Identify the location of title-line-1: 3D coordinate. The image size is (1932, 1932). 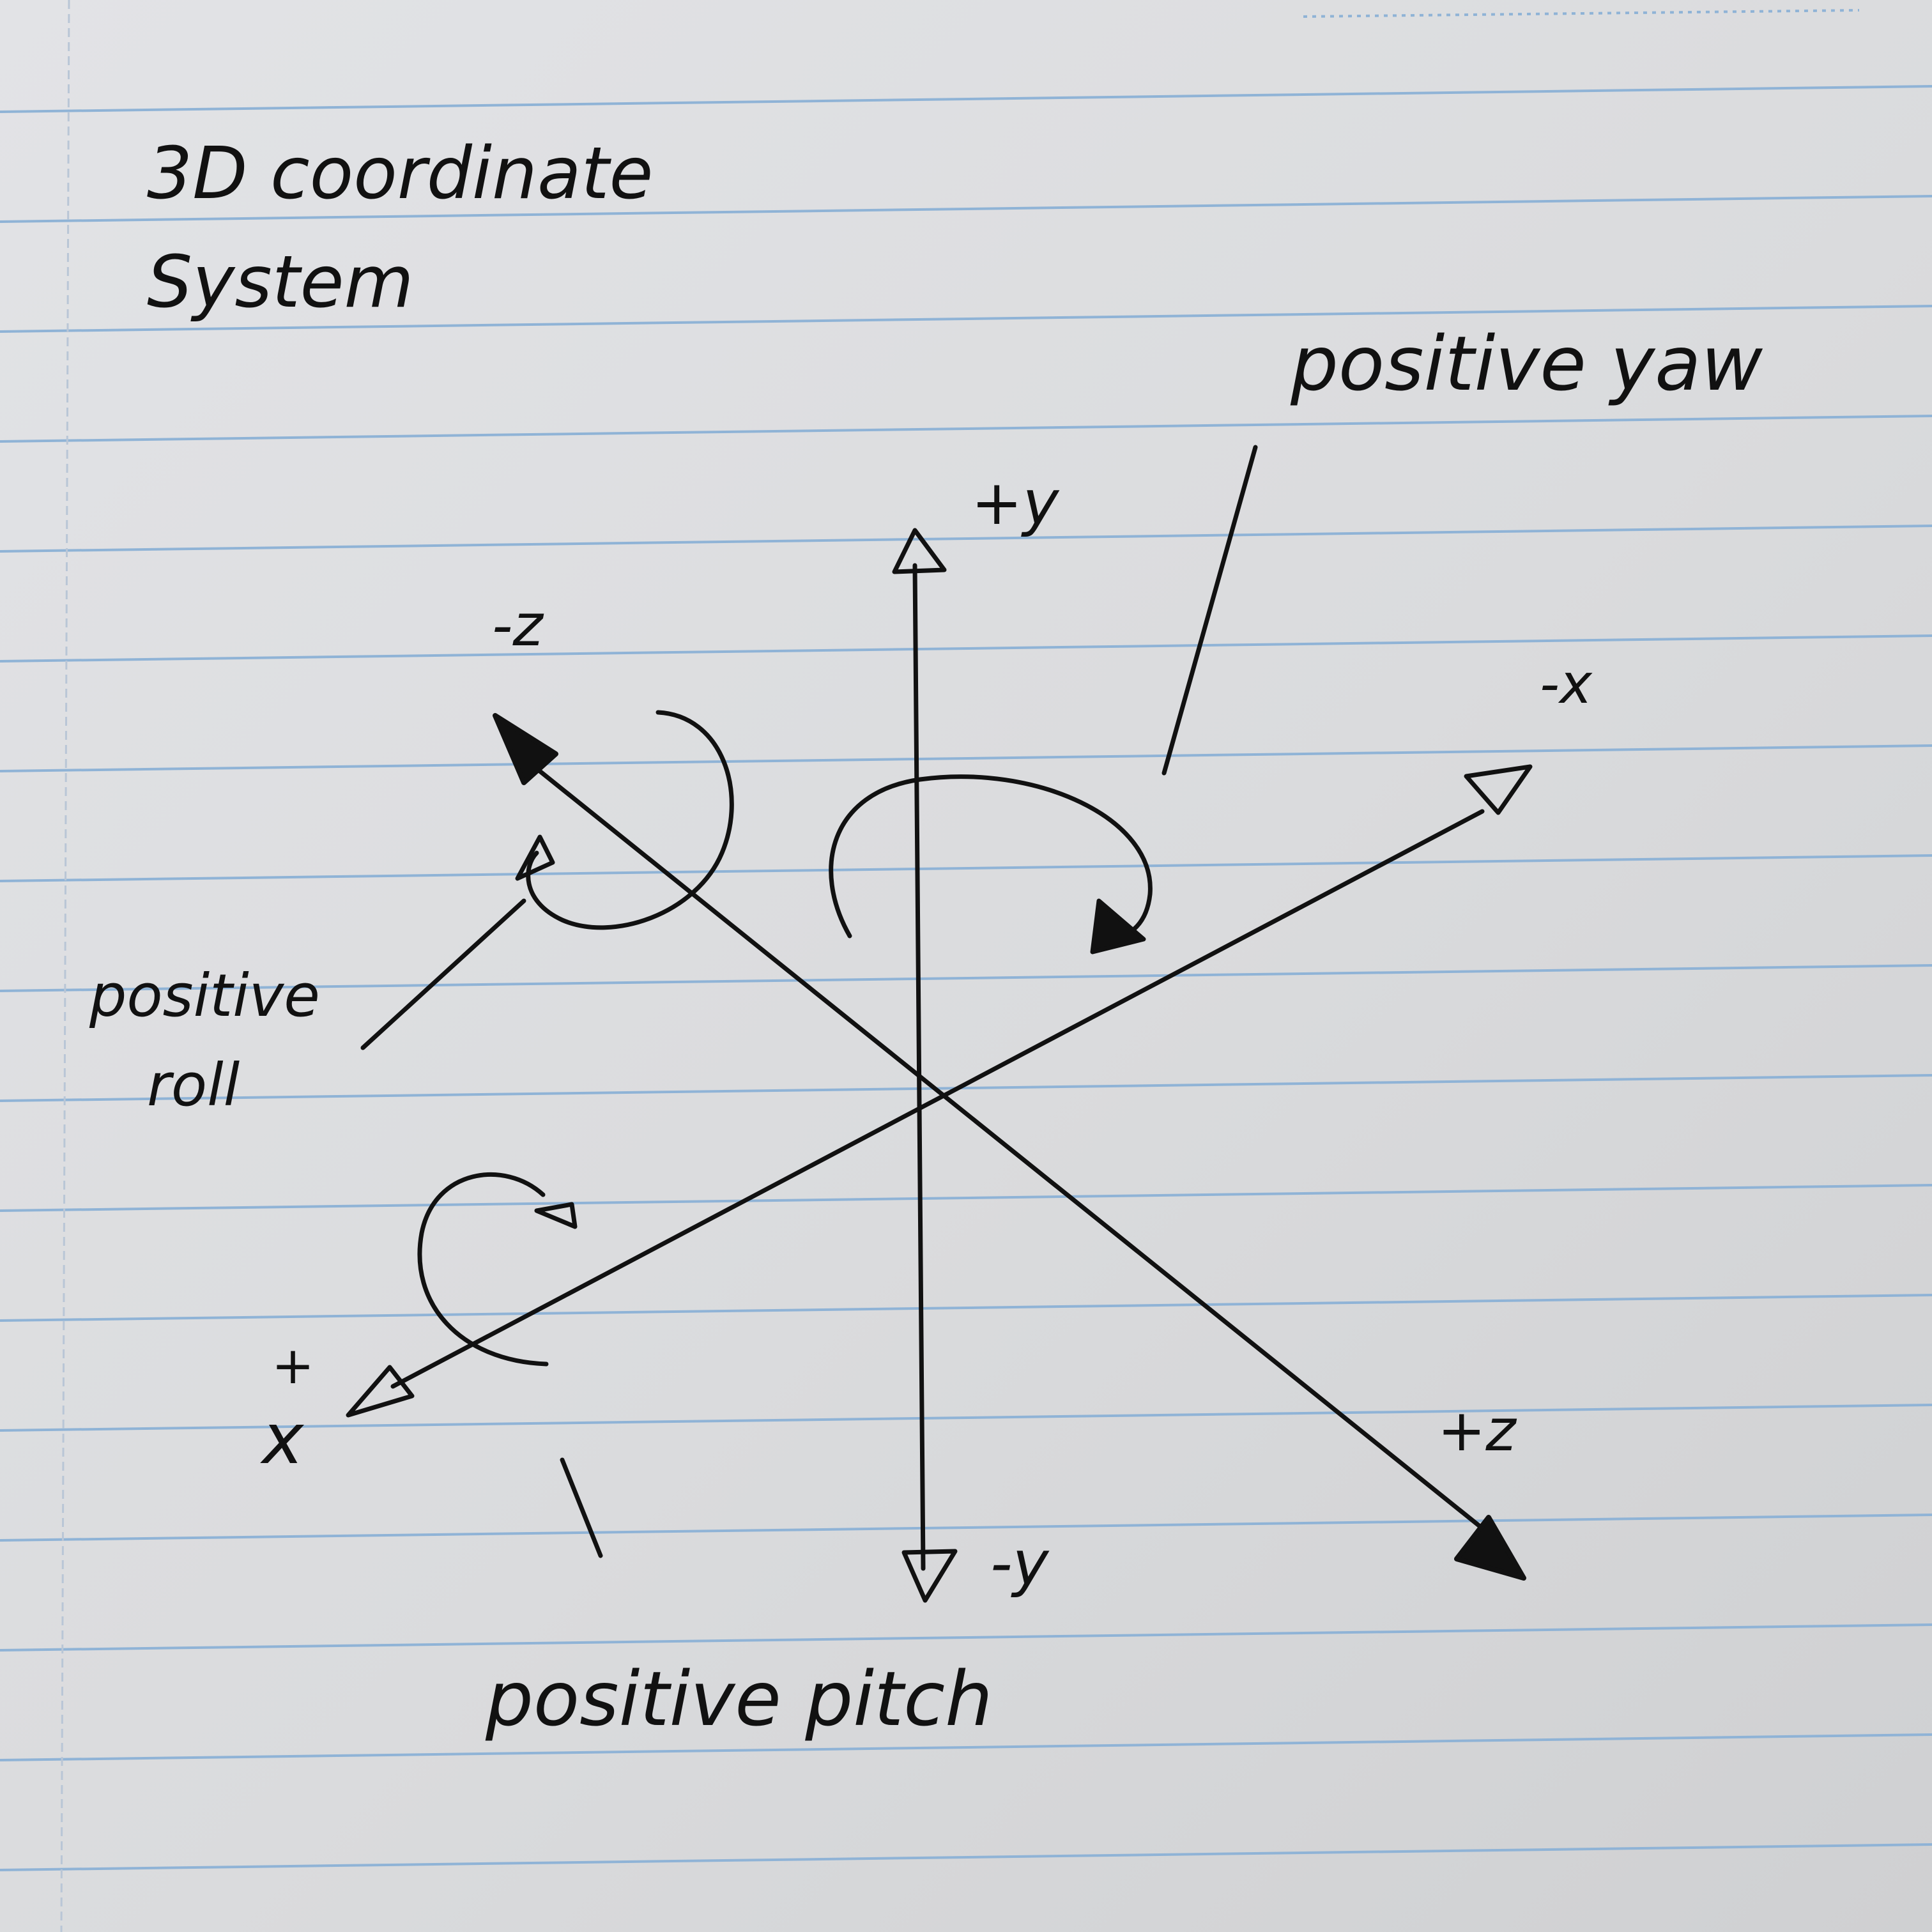
(400, 173).